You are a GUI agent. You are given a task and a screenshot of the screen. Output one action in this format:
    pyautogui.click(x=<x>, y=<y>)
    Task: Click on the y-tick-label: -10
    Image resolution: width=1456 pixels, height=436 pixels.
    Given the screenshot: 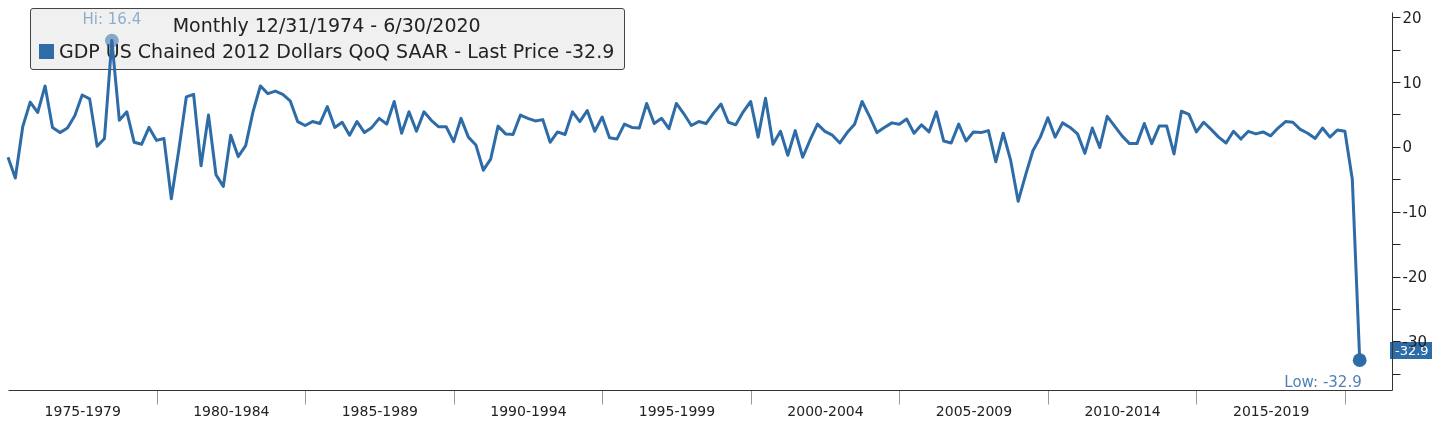 What is the action you would take?
    pyautogui.click(x=1414, y=212)
    